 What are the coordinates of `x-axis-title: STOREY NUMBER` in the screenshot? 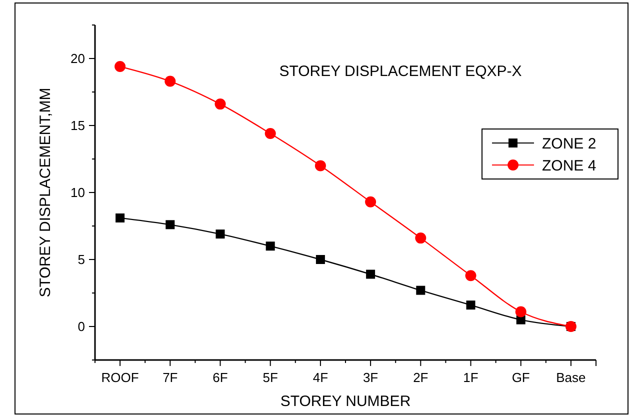 It's located at (345, 401).